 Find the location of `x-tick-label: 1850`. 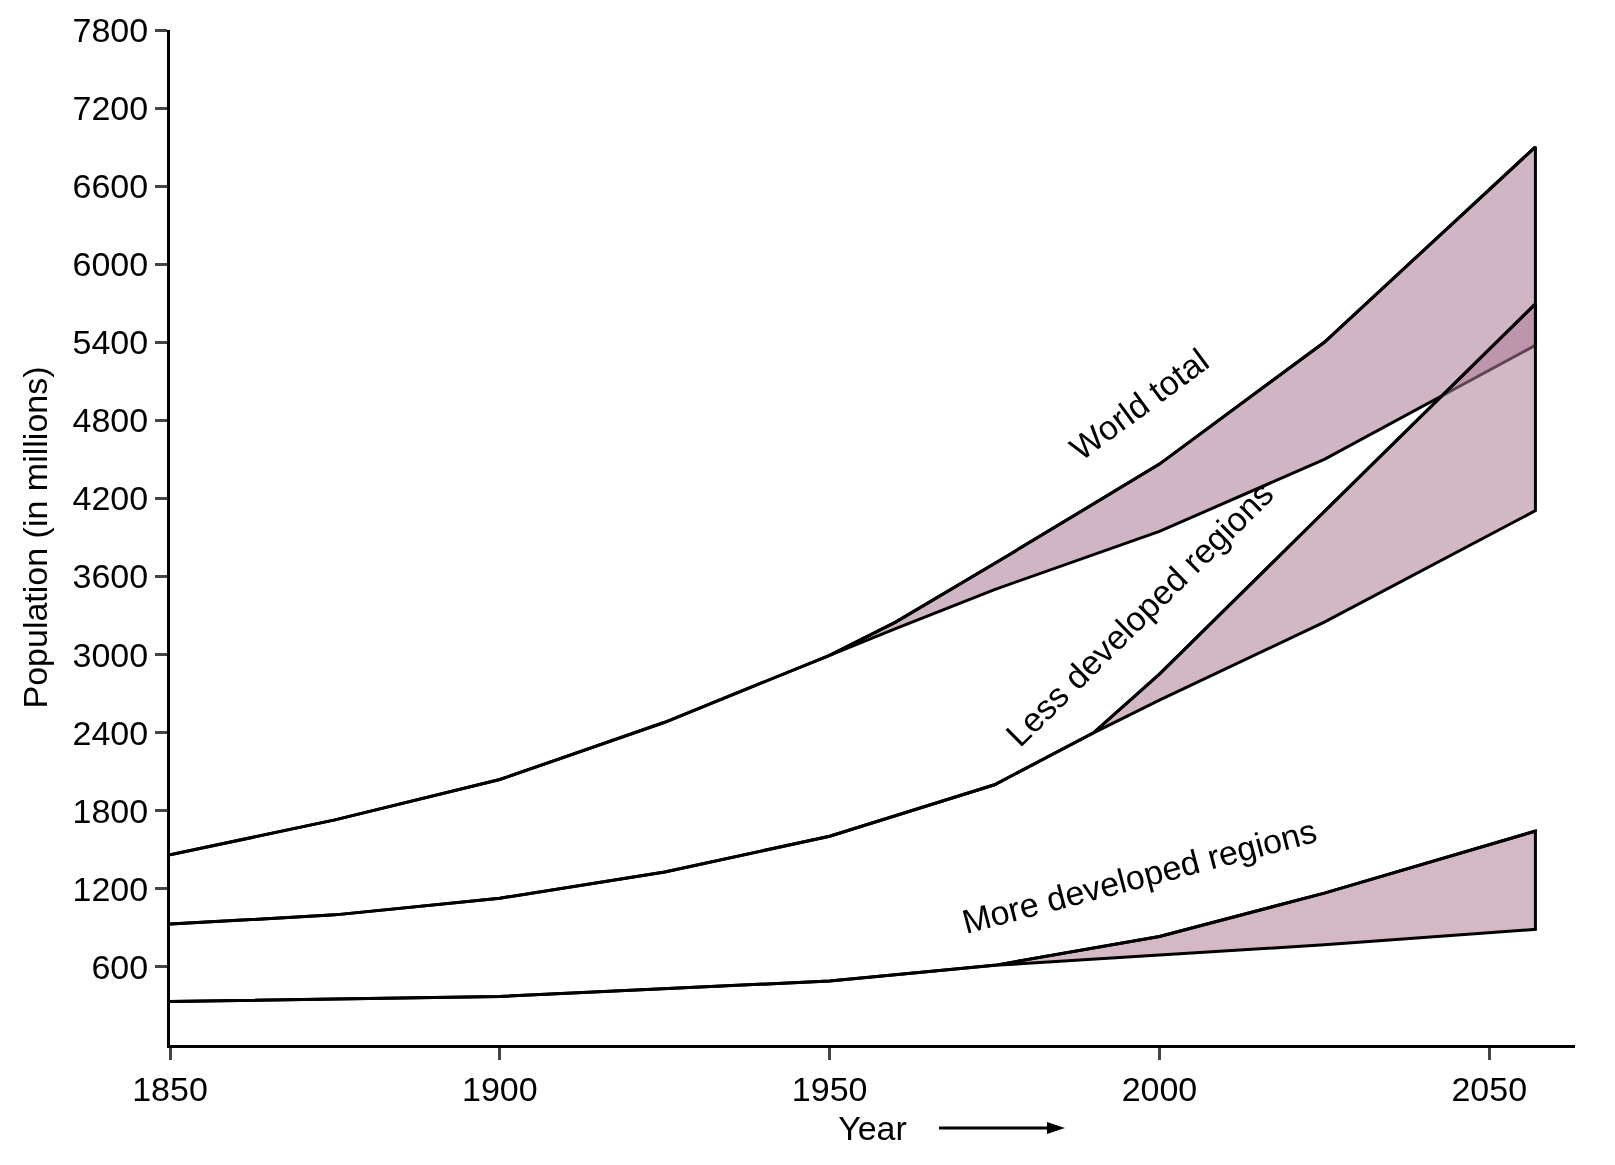

x-tick-label: 1850 is located at coordinates (170, 1088).